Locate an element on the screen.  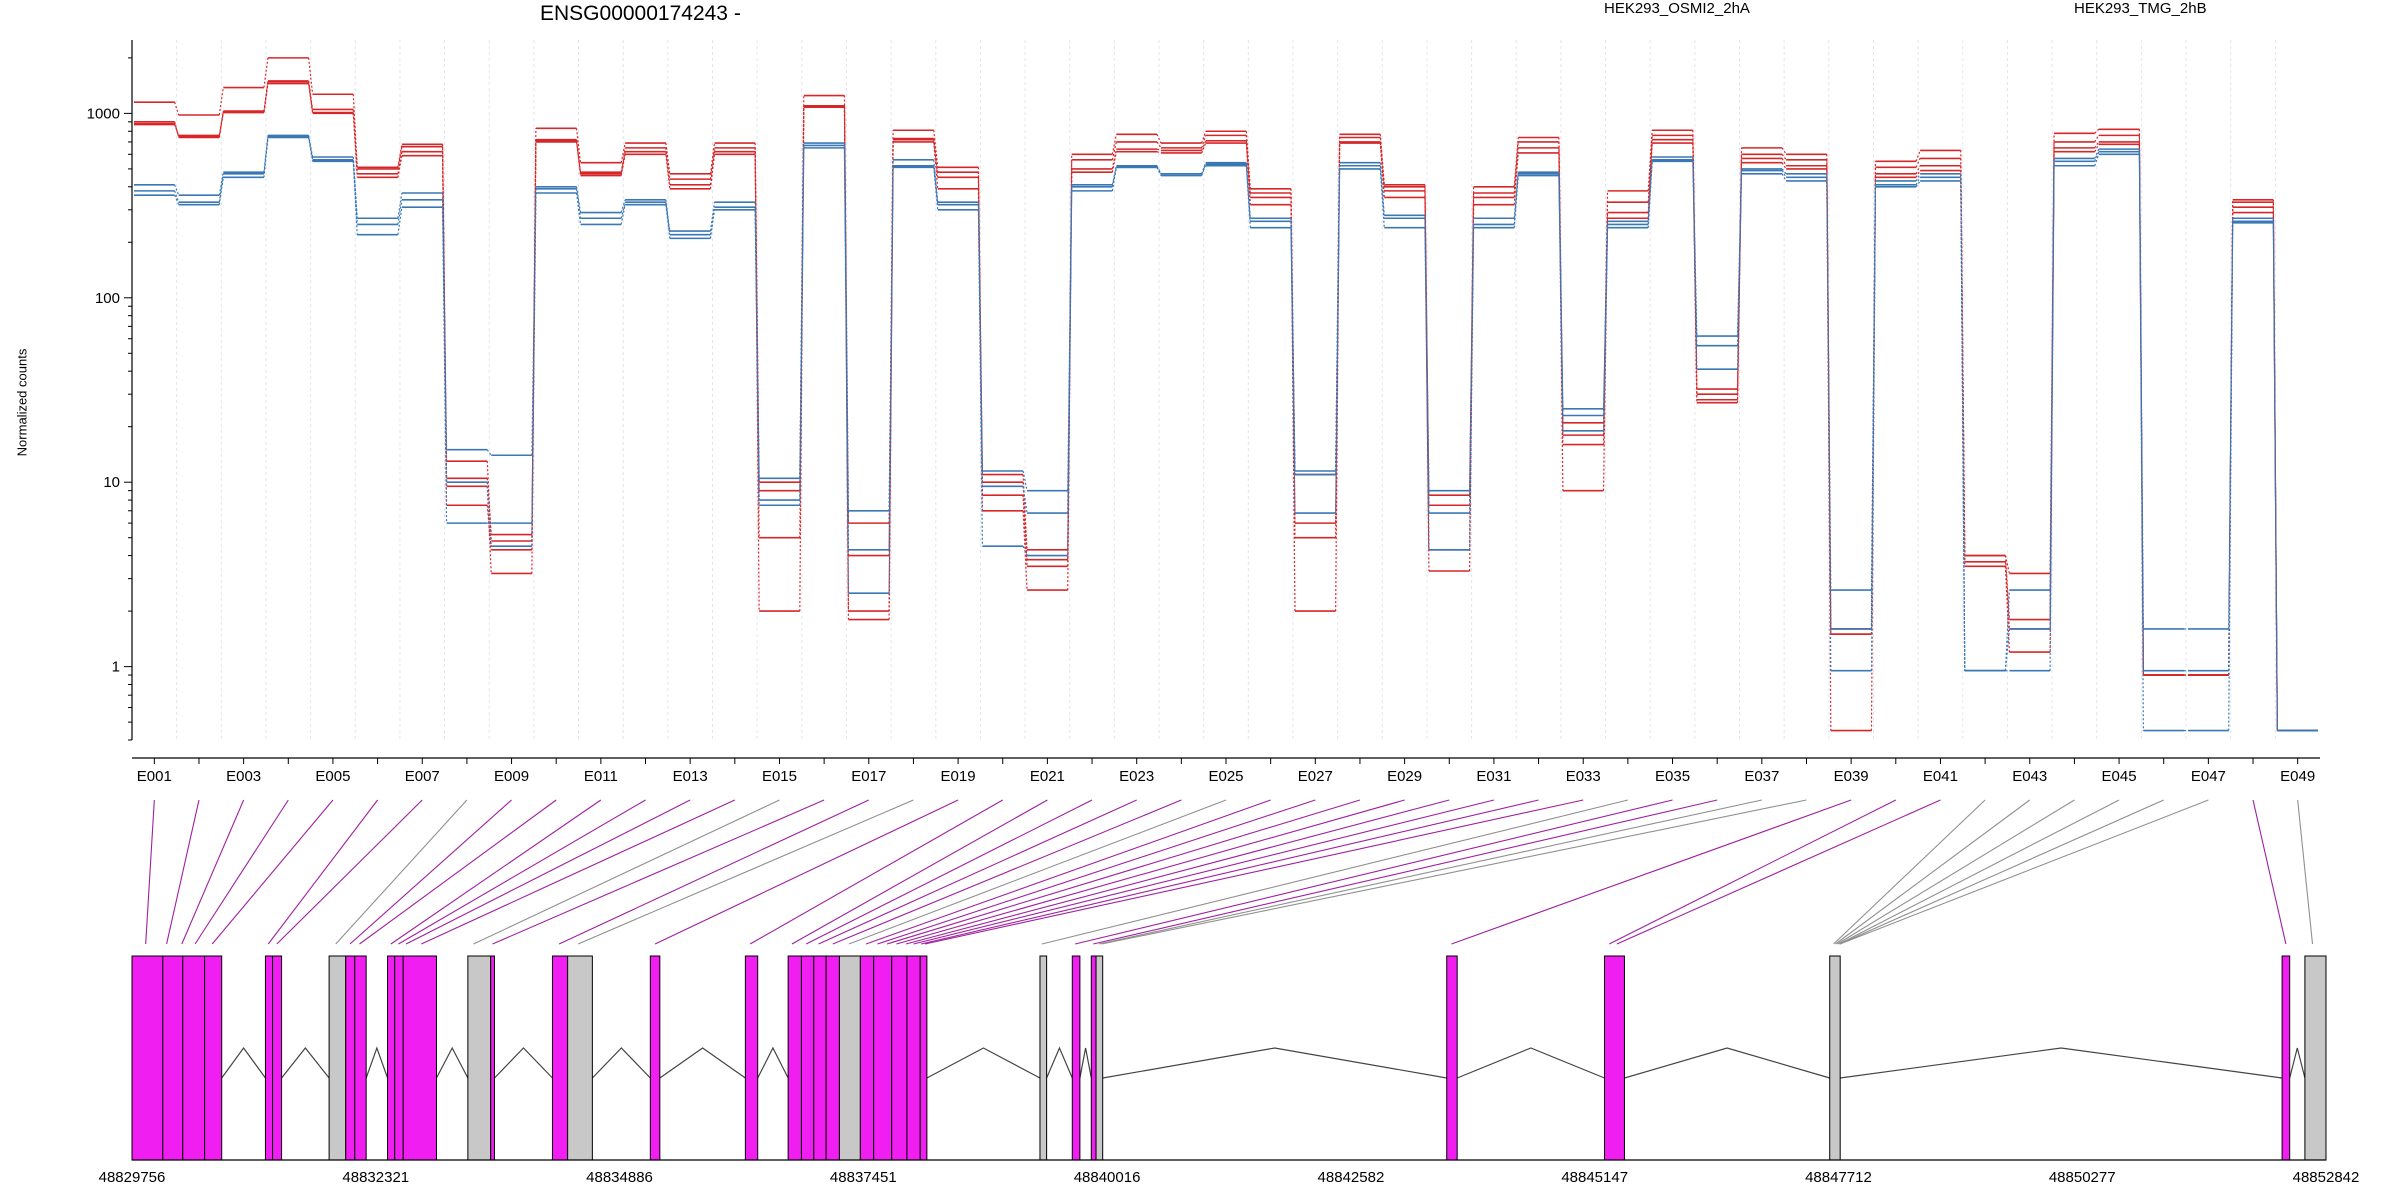
x-tick-label: E047 is located at coordinates (2208, 776).